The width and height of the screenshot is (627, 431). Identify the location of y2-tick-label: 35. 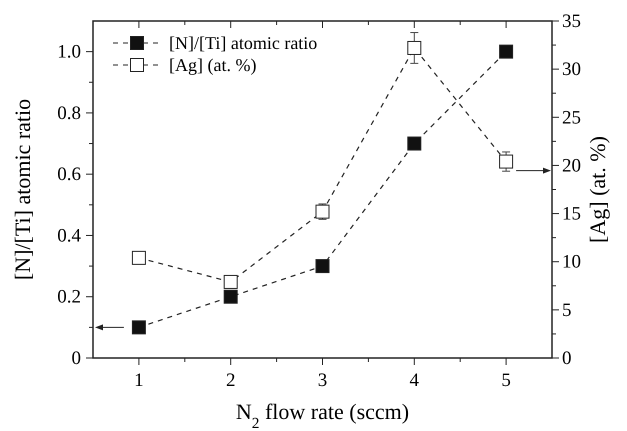
(571, 21).